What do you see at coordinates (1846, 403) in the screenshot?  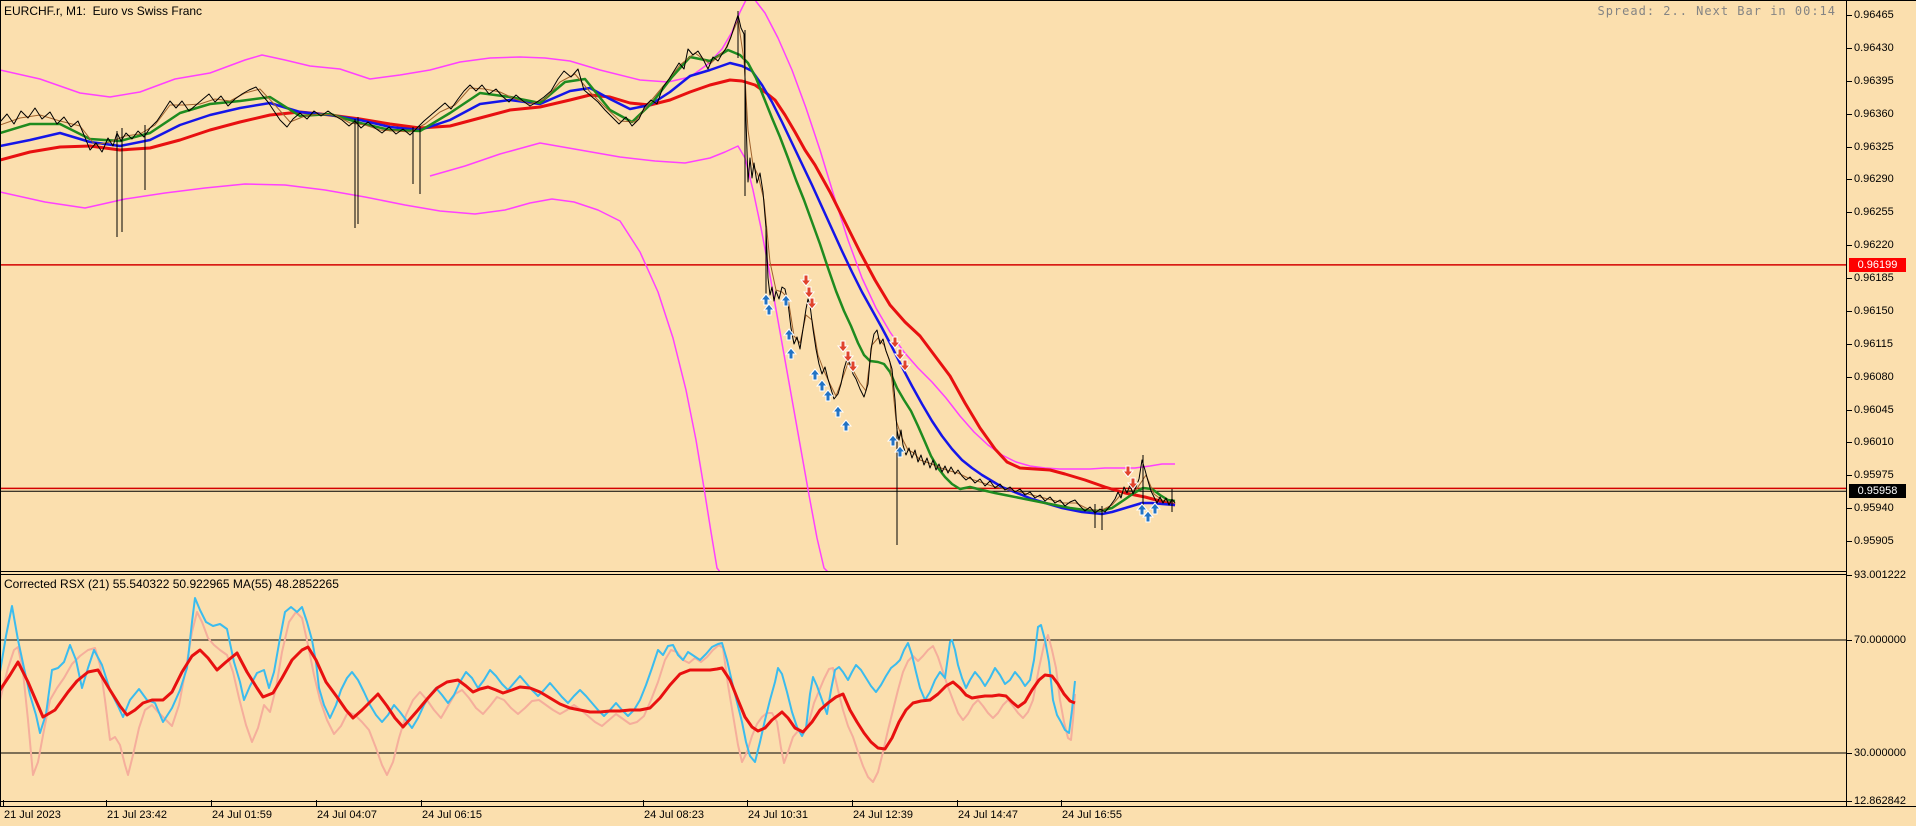 I see `price-axis-line` at bounding box center [1846, 403].